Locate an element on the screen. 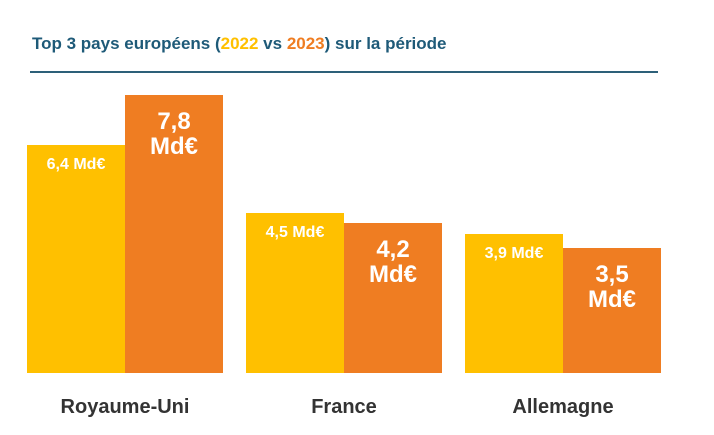 This screenshot has height=435, width=714. value-label: 4,2 Md€ is located at coordinates (393, 262).